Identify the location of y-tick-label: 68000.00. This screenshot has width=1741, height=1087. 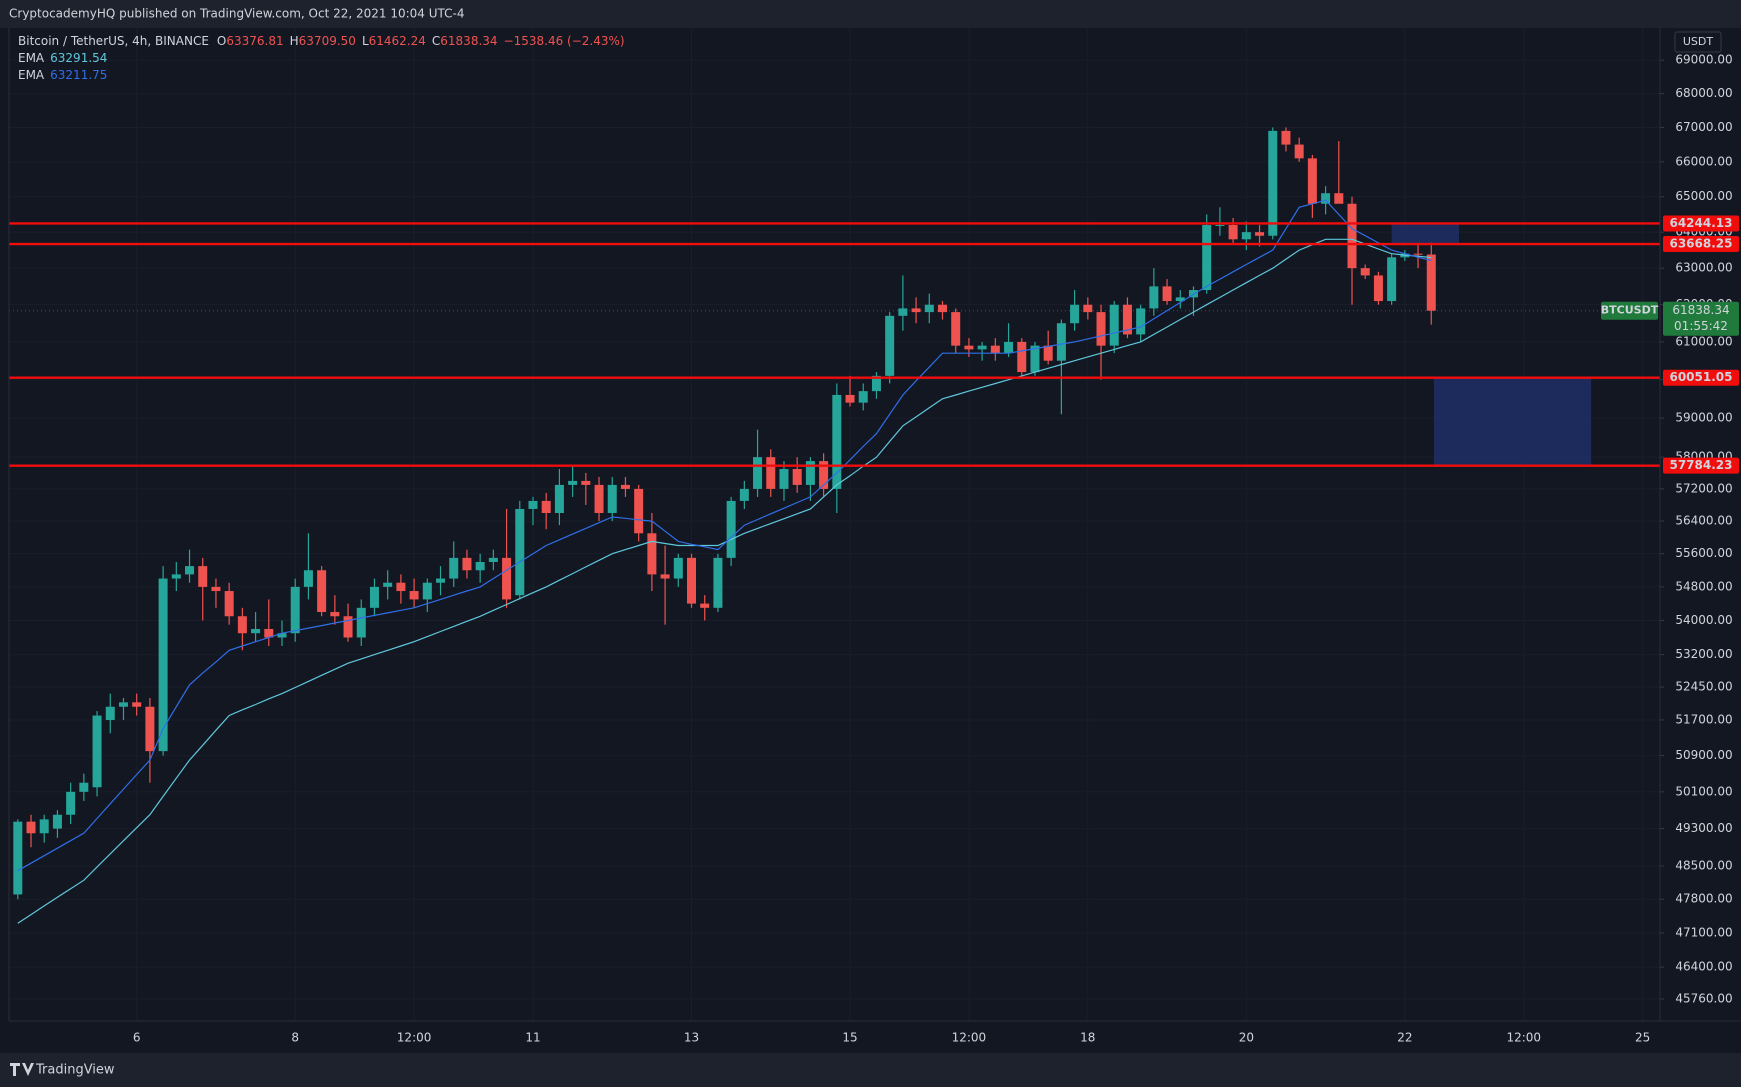
(1703, 93).